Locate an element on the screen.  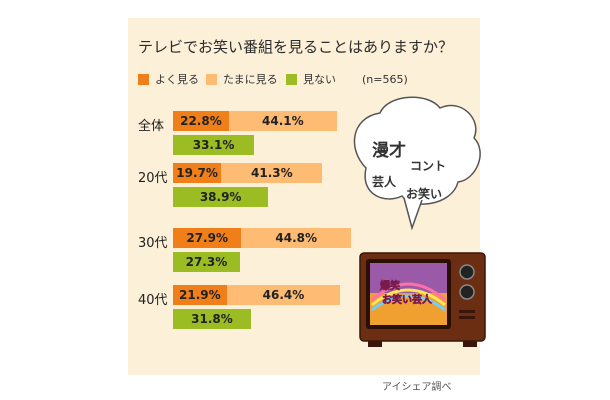
bar-never: 33.1% is located at coordinates (214, 145).